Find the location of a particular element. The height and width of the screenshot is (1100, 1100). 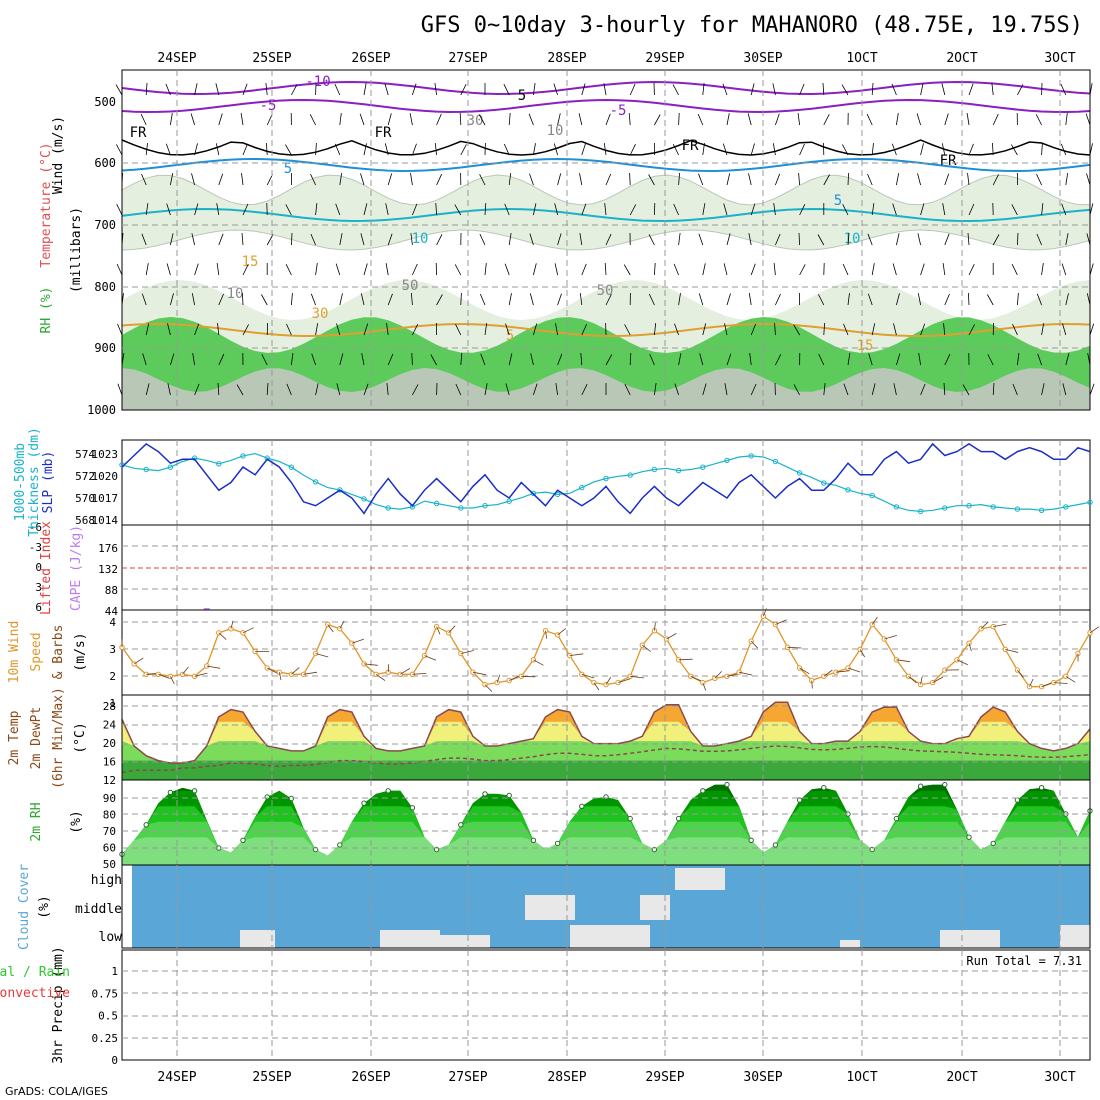

rh-tick-label: 80 is located at coordinates (109, 815).